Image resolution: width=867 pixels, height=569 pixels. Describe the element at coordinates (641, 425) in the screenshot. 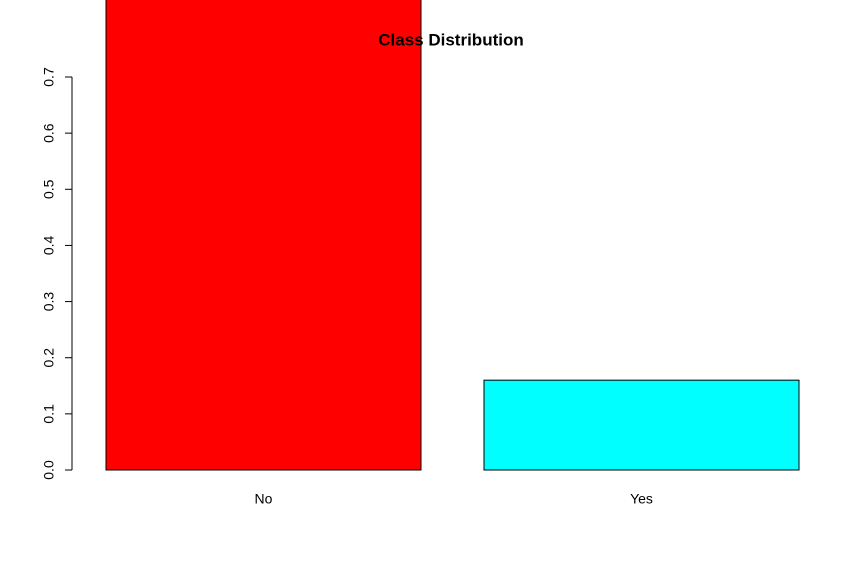

I see `bar` at that location.